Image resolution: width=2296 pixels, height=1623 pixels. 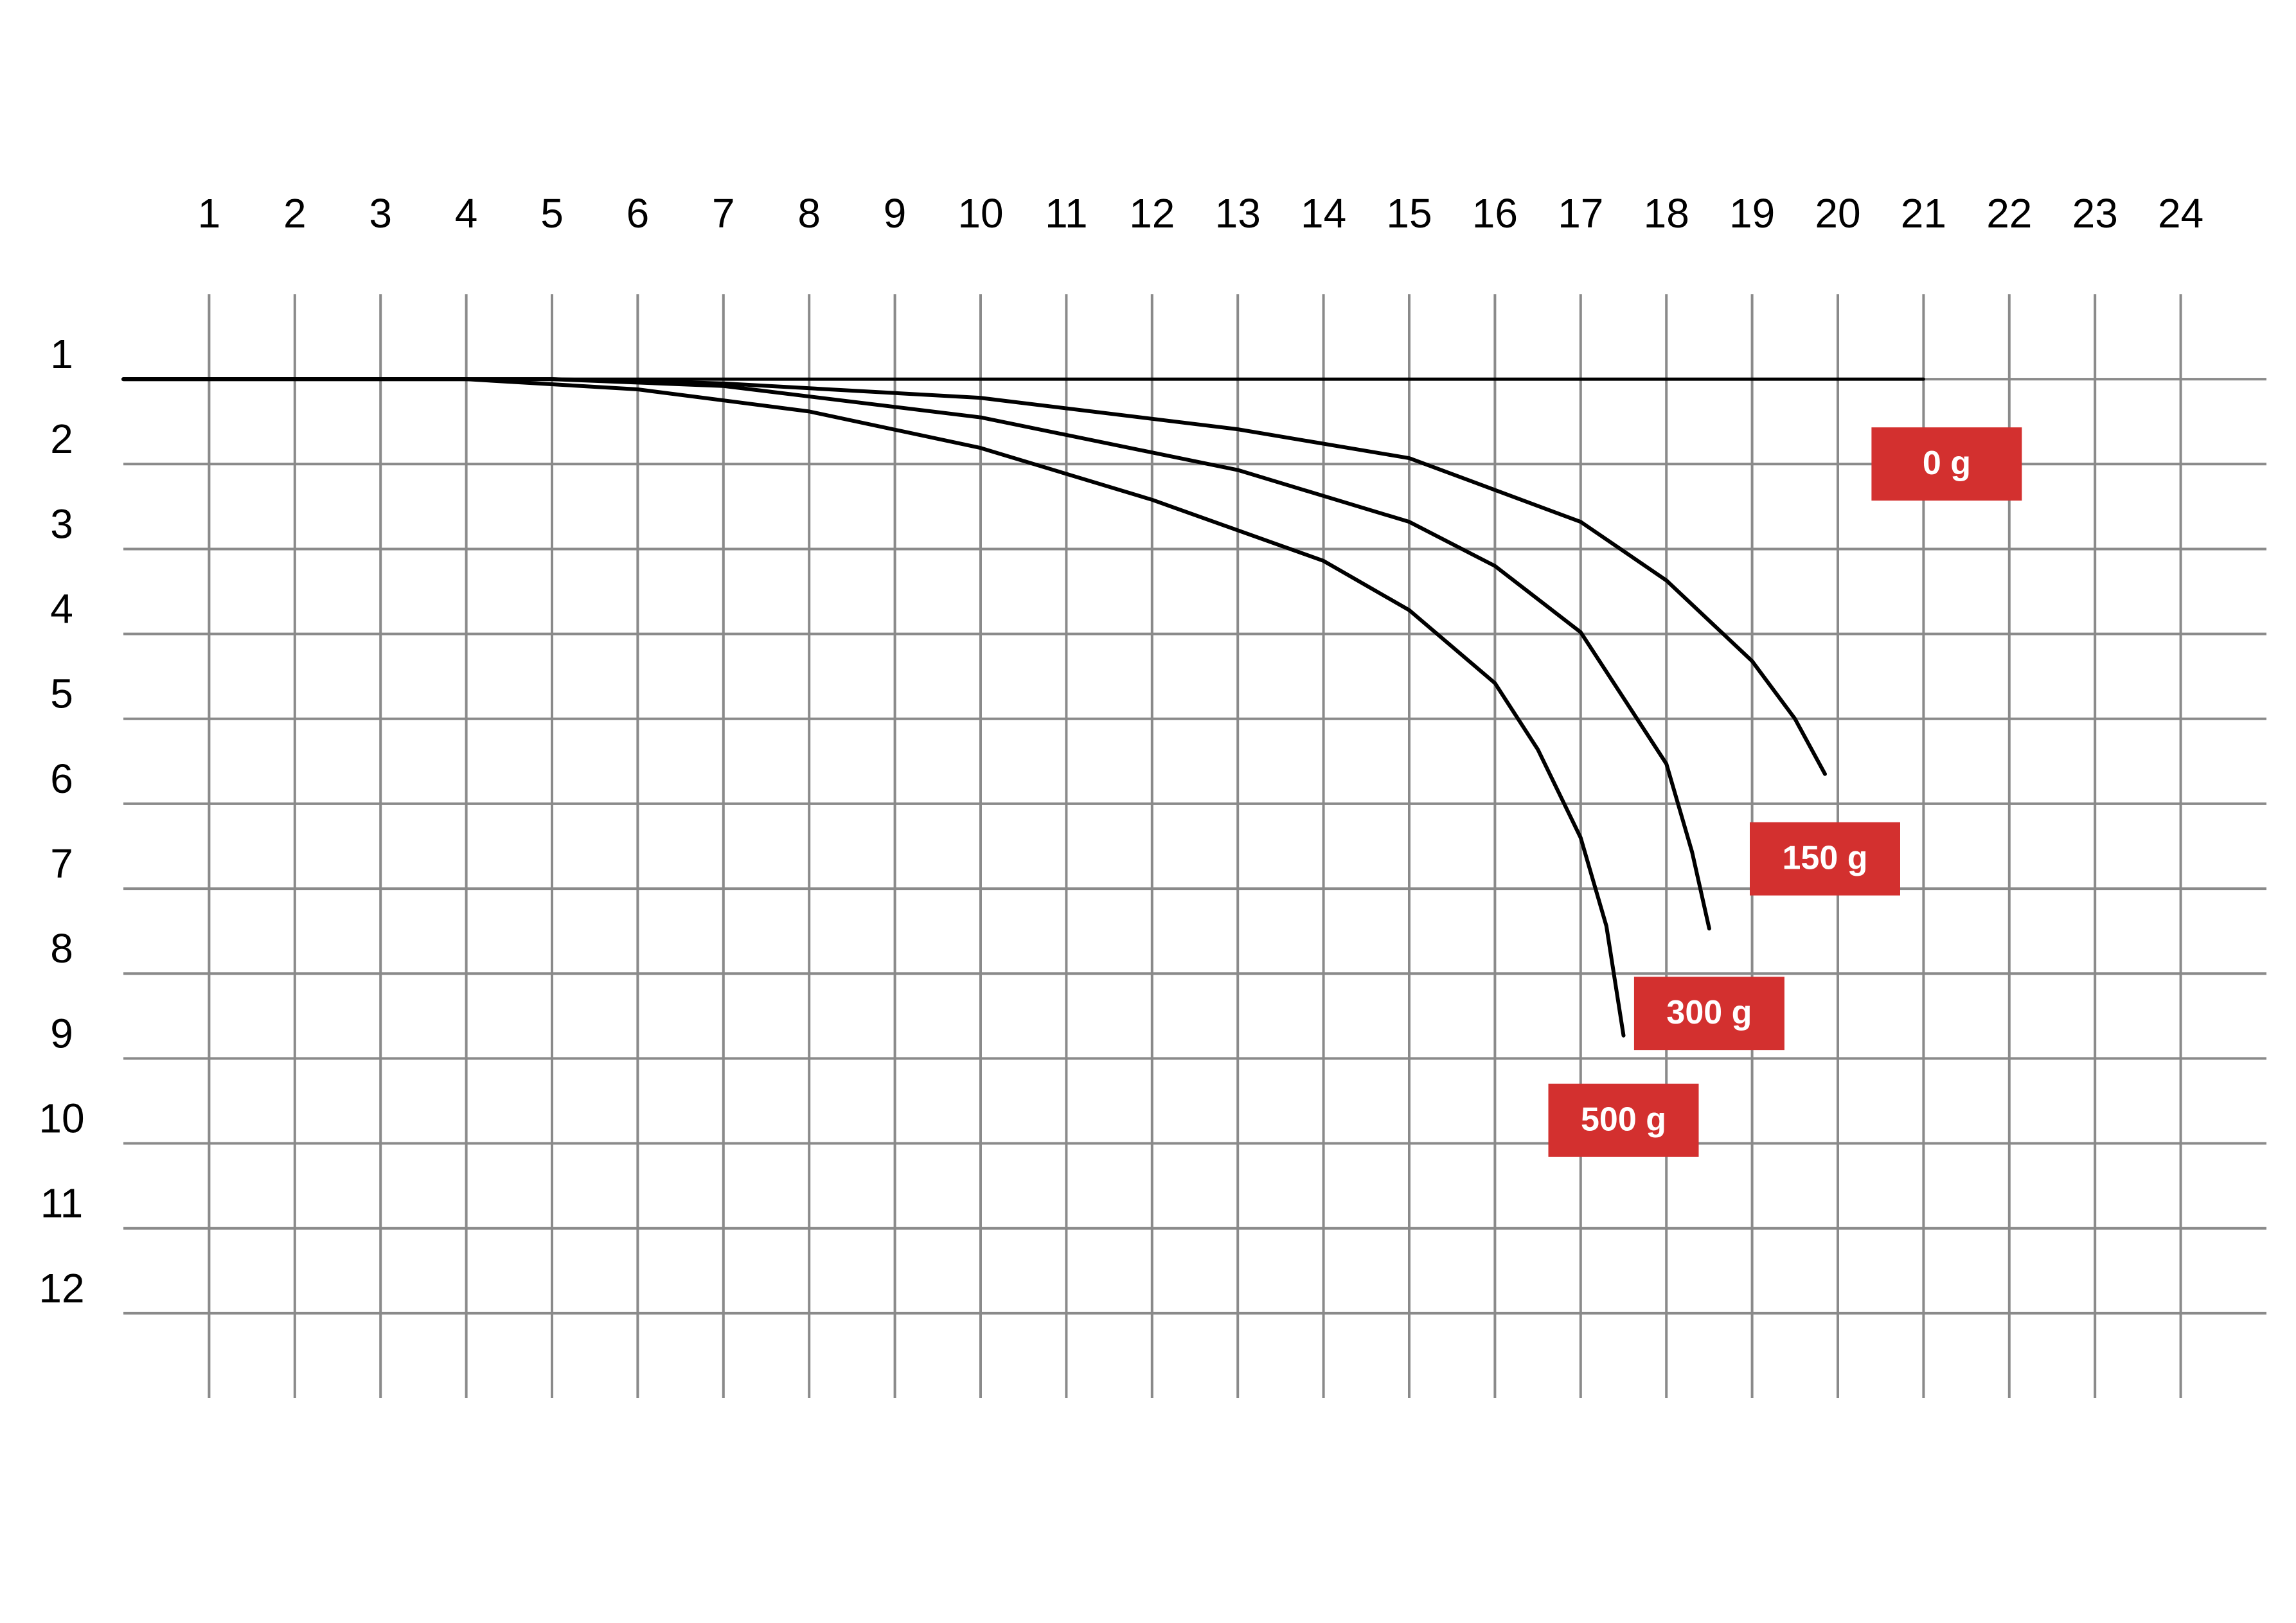 What do you see at coordinates (2180, 213) in the screenshot?
I see `x-tick-label: 24` at bounding box center [2180, 213].